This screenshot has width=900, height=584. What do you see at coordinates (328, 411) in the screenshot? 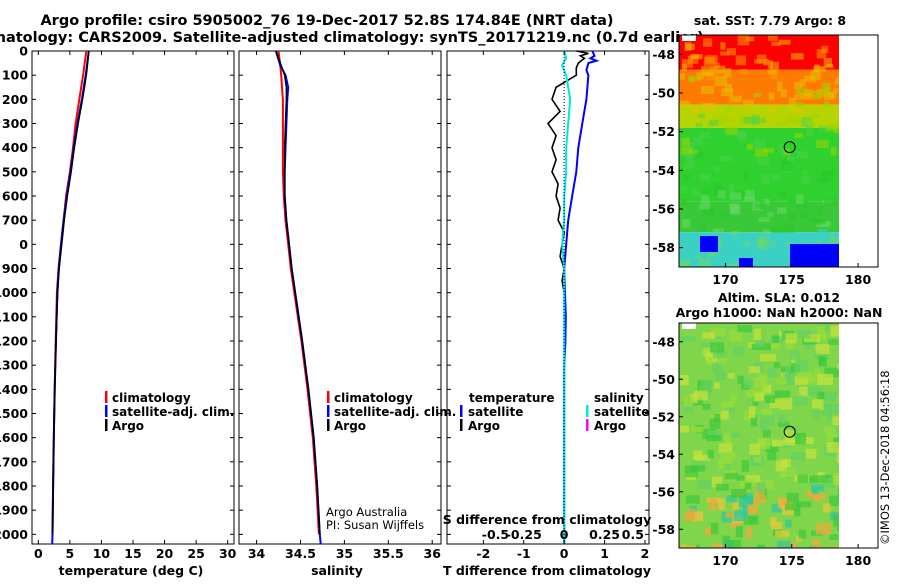
I see `legend-satellite-swatch` at bounding box center [328, 411].